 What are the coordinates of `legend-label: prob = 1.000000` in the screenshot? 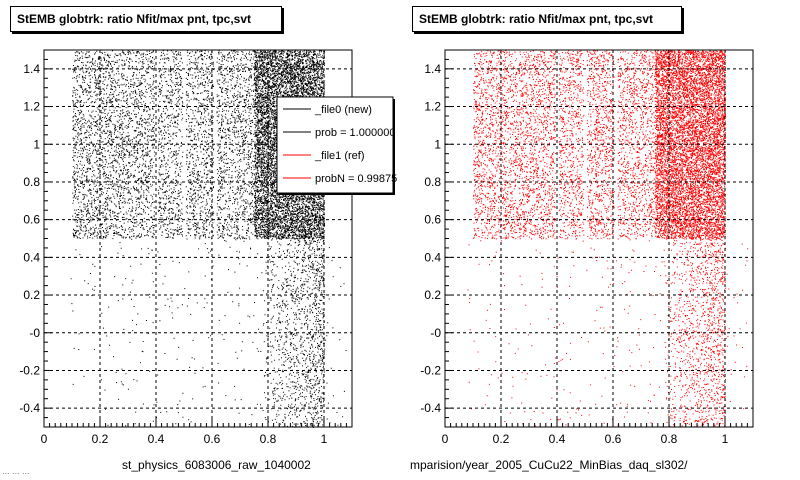 It's located at (355, 133).